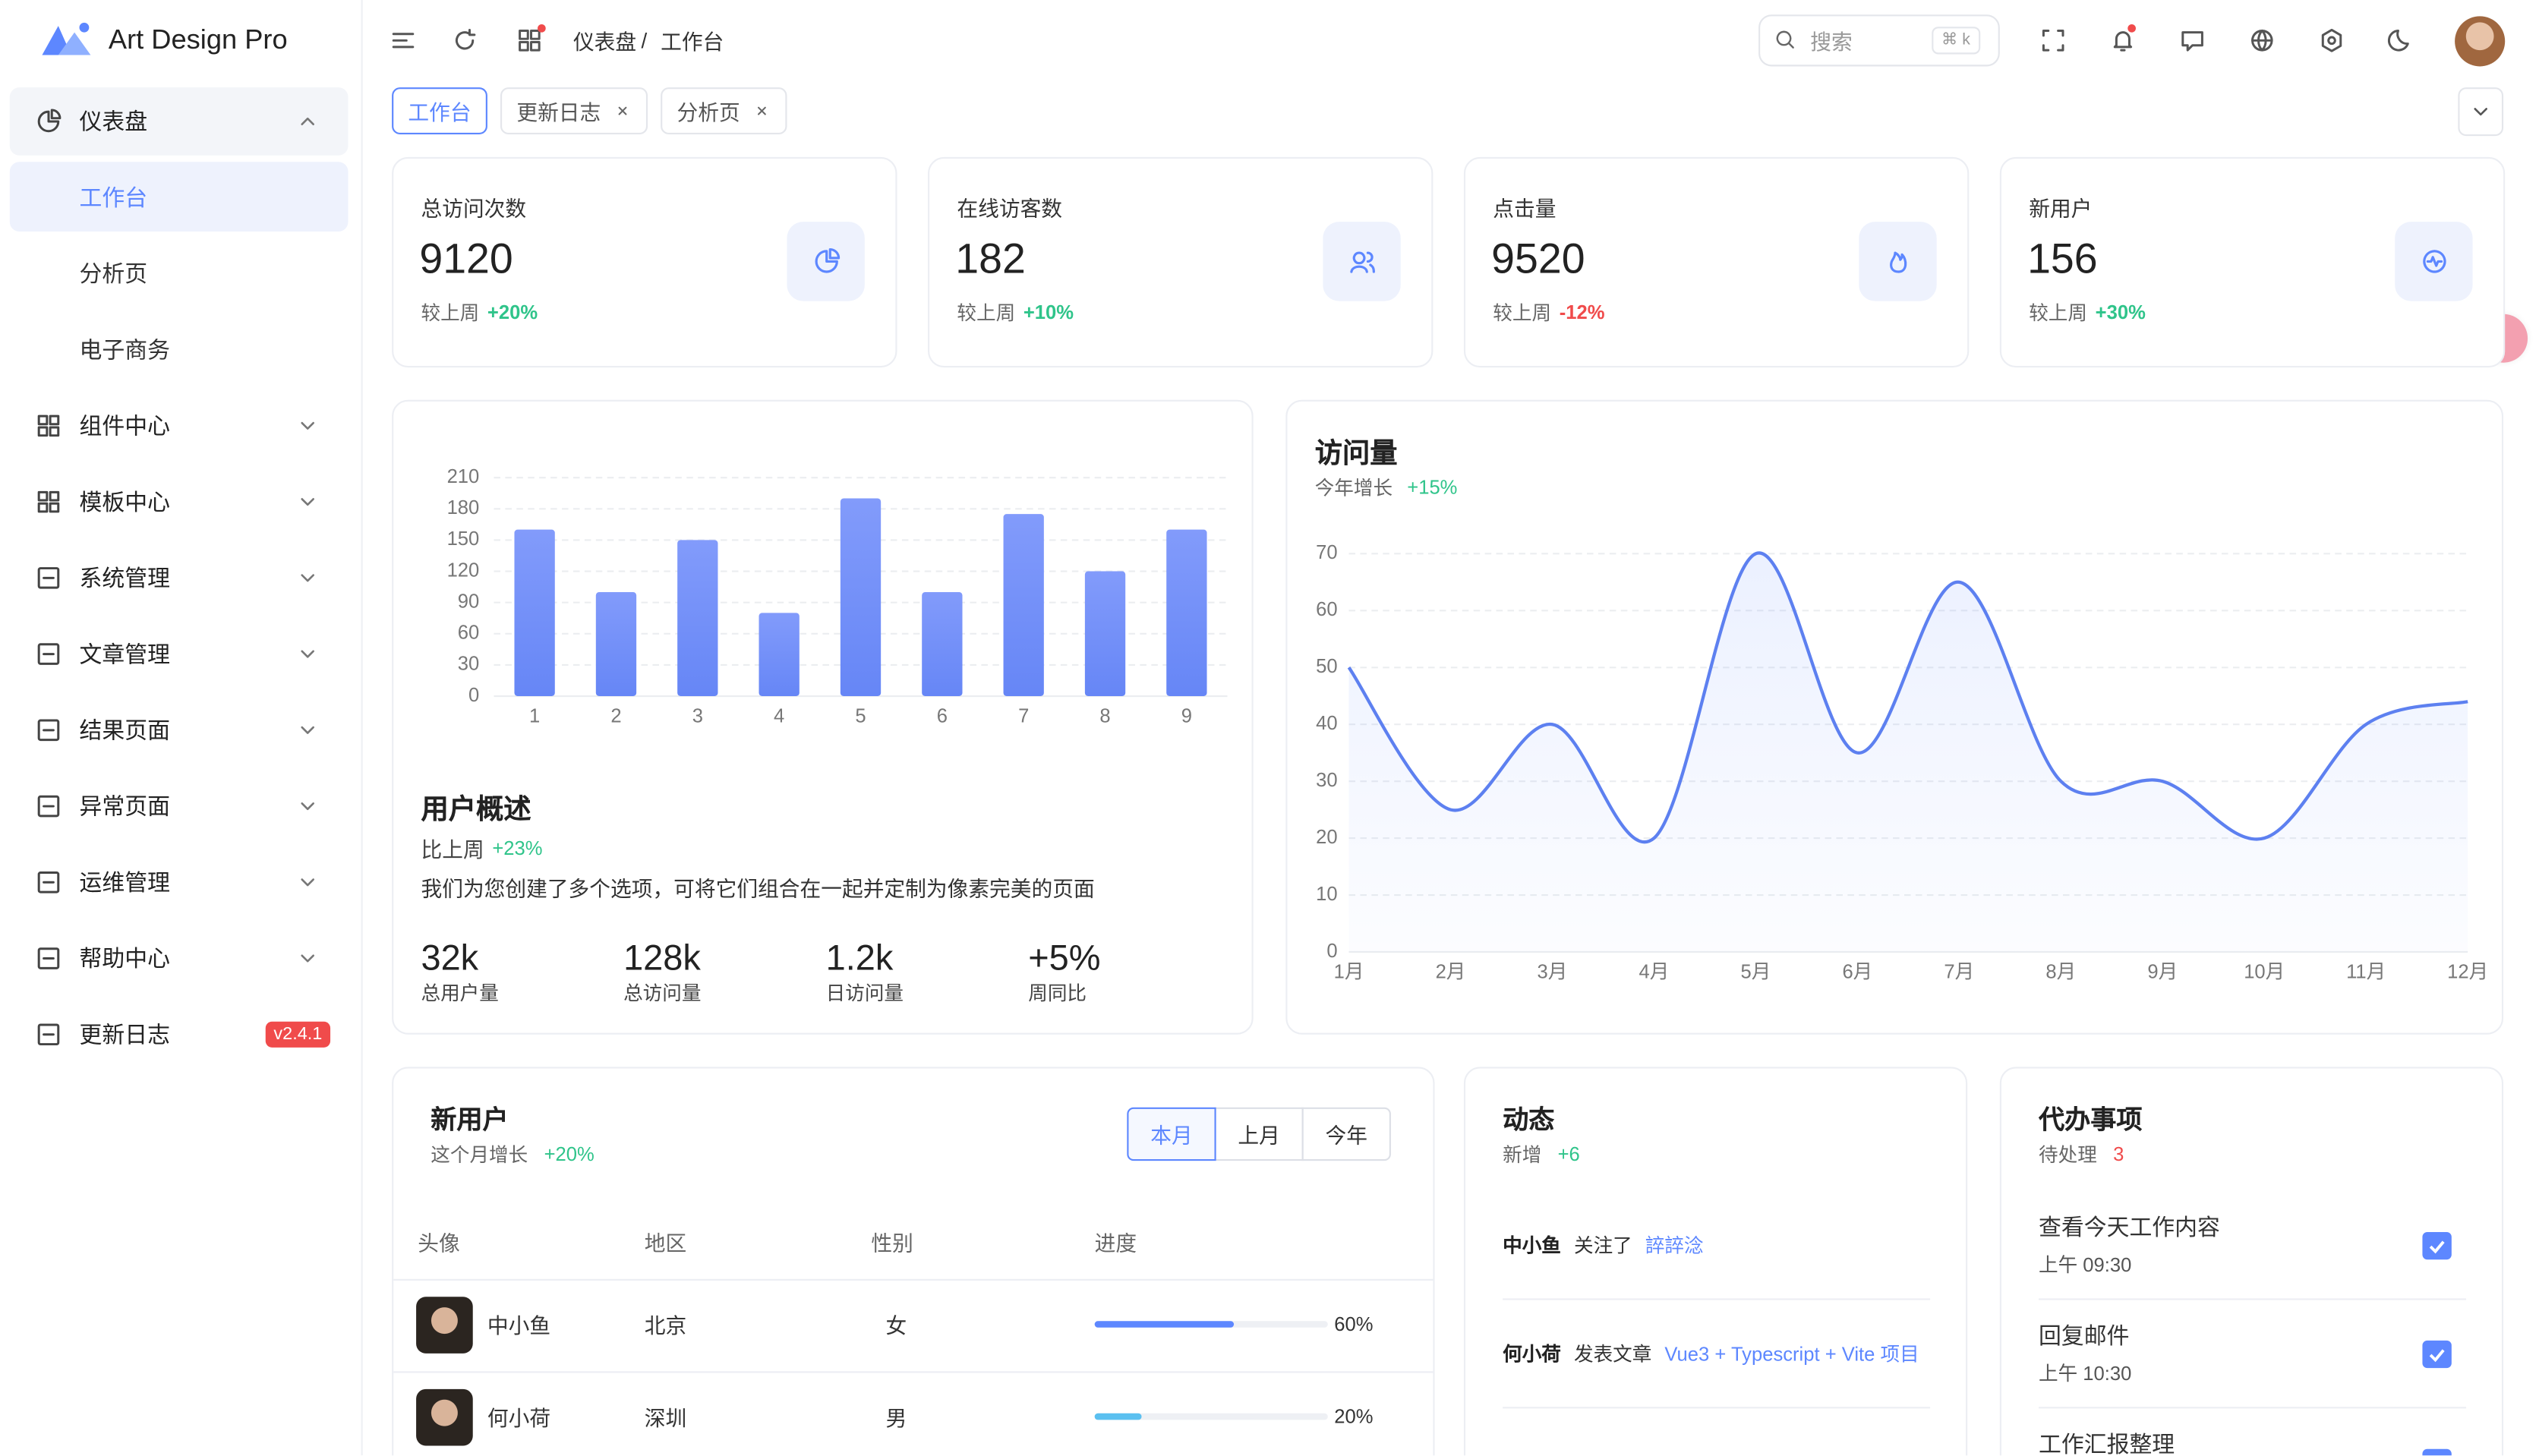  What do you see at coordinates (198, 39) in the screenshot?
I see `logo-text: Art Design Pro` at bounding box center [198, 39].